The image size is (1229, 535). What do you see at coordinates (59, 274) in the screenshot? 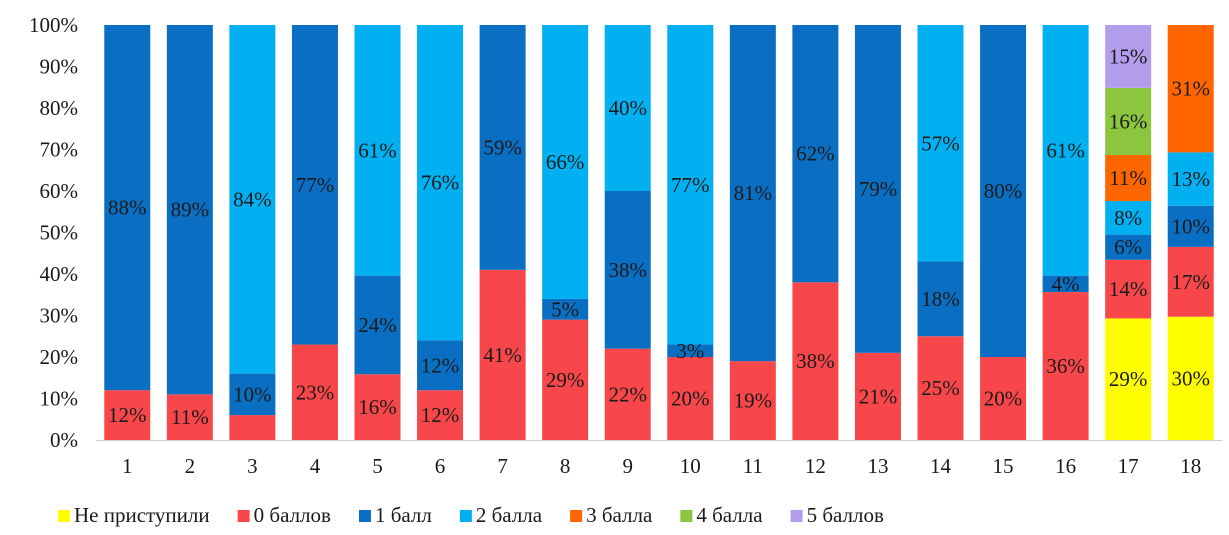
I see `y-tick-label: 40%` at bounding box center [59, 274].